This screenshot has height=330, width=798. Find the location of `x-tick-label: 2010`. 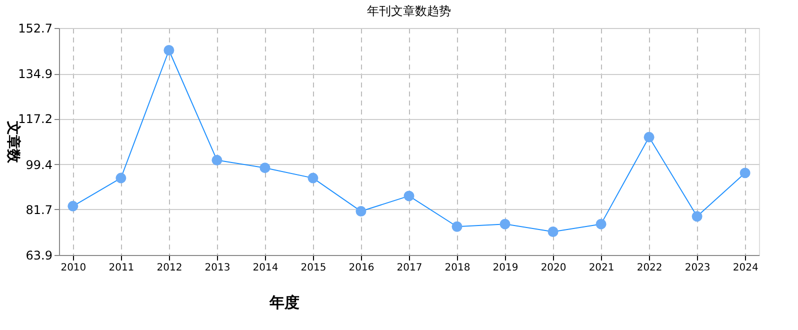

x-tick-label: 2010 is located at coordinates (73, 268).